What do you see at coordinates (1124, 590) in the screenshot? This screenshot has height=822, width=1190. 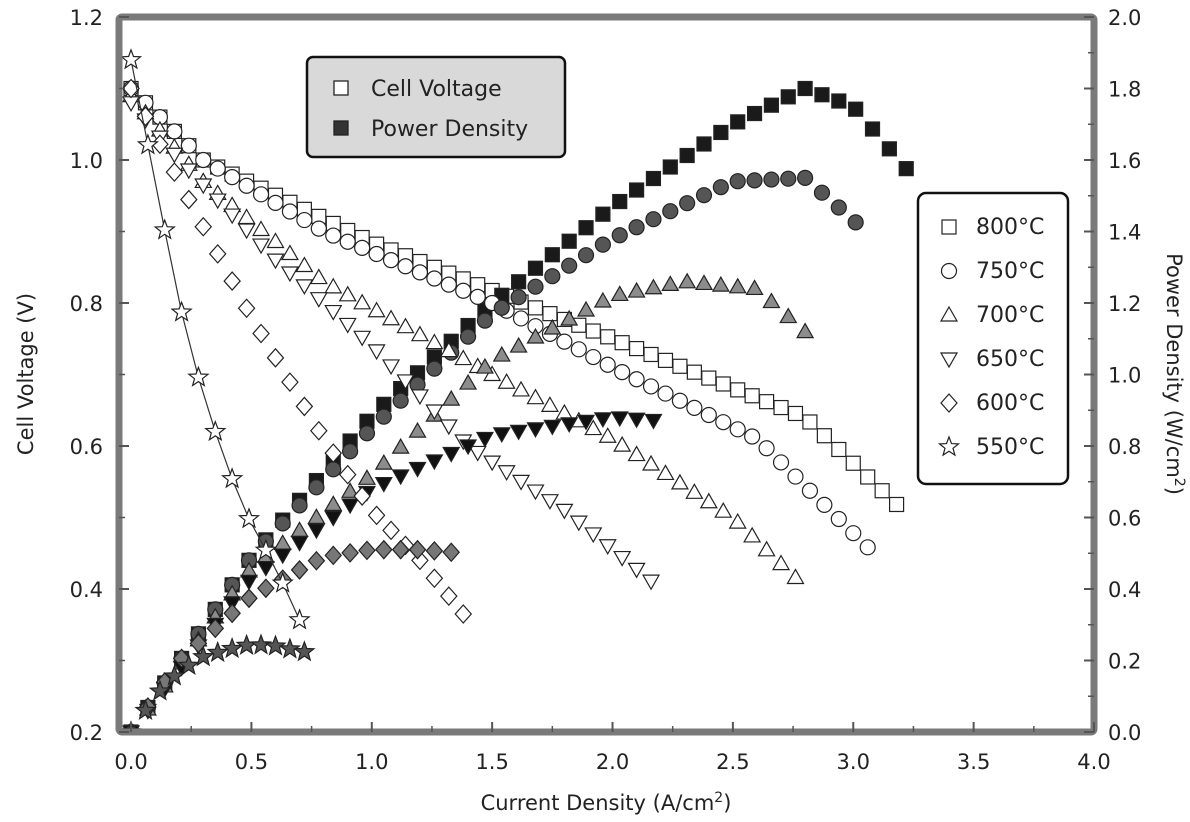 I see `y-right-tick-label: 0.4` at bounding box center [1124, 590].